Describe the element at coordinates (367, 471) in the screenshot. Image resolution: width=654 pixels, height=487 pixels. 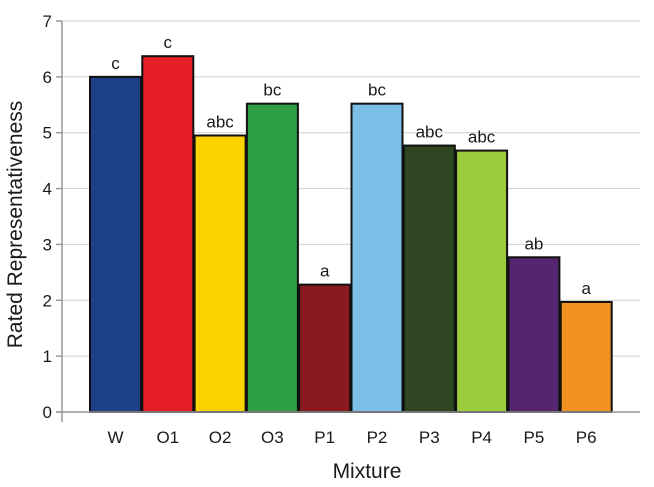
I see `x-axis-title: Mixture` at that location.